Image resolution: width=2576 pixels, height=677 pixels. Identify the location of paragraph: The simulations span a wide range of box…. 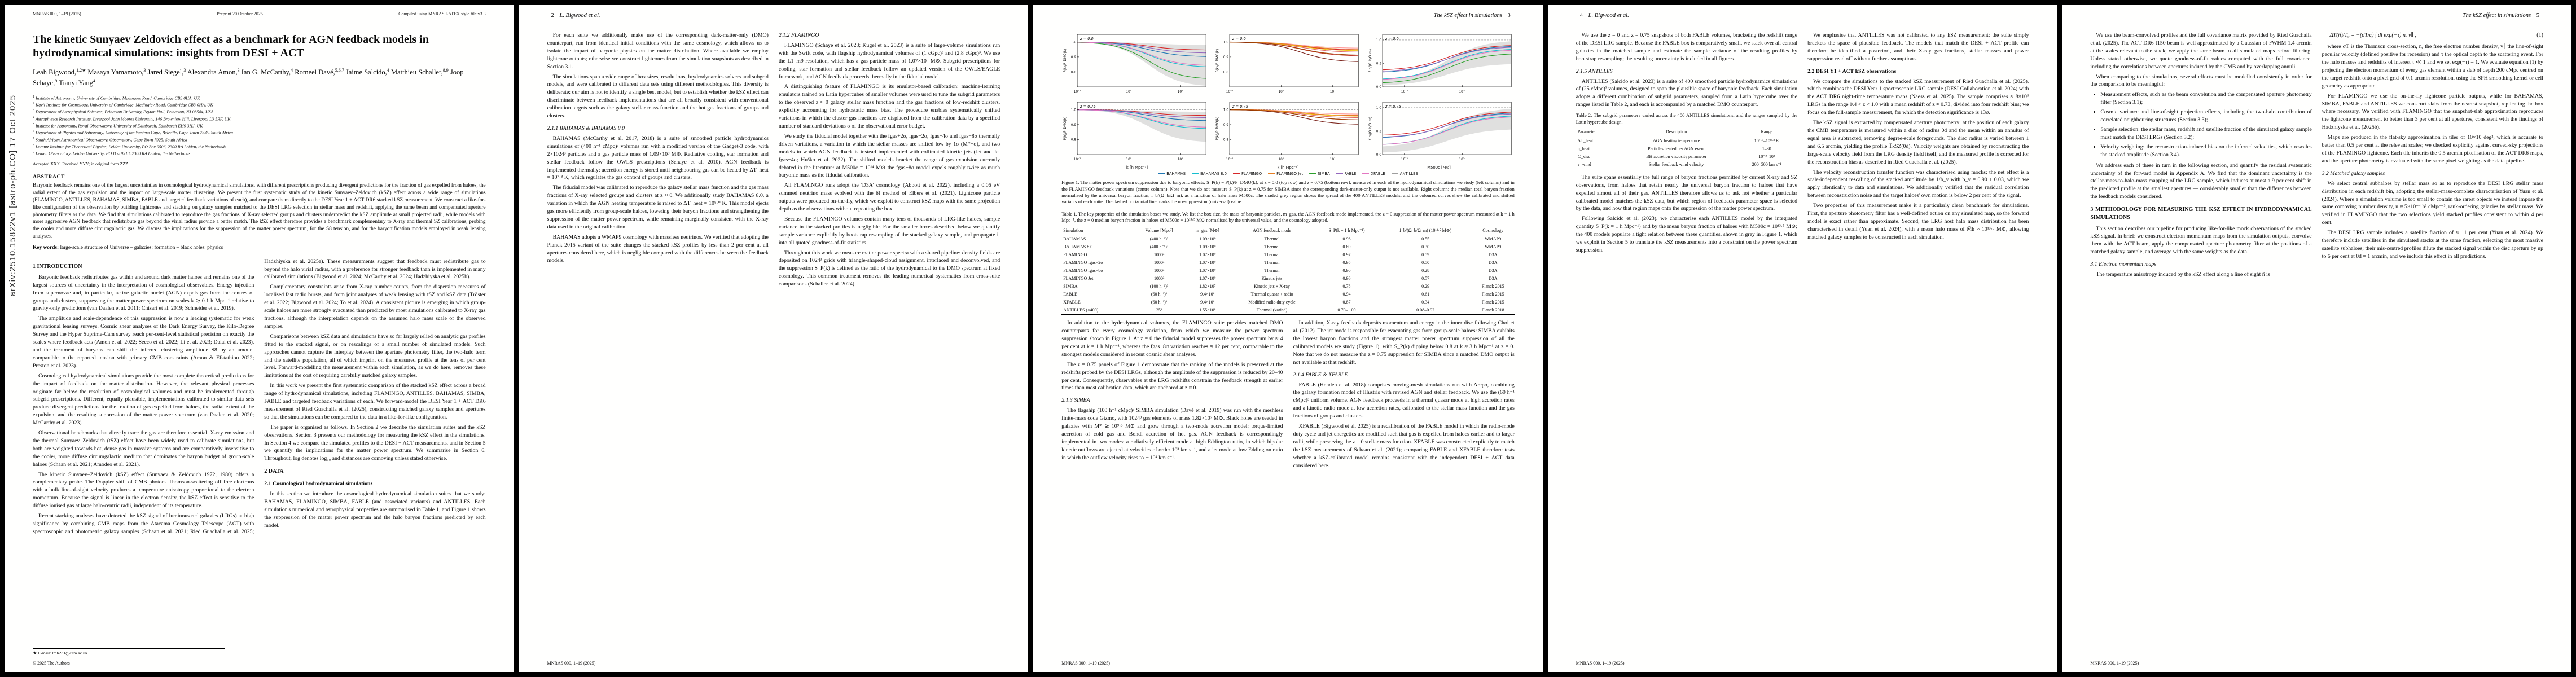
(658, 97).